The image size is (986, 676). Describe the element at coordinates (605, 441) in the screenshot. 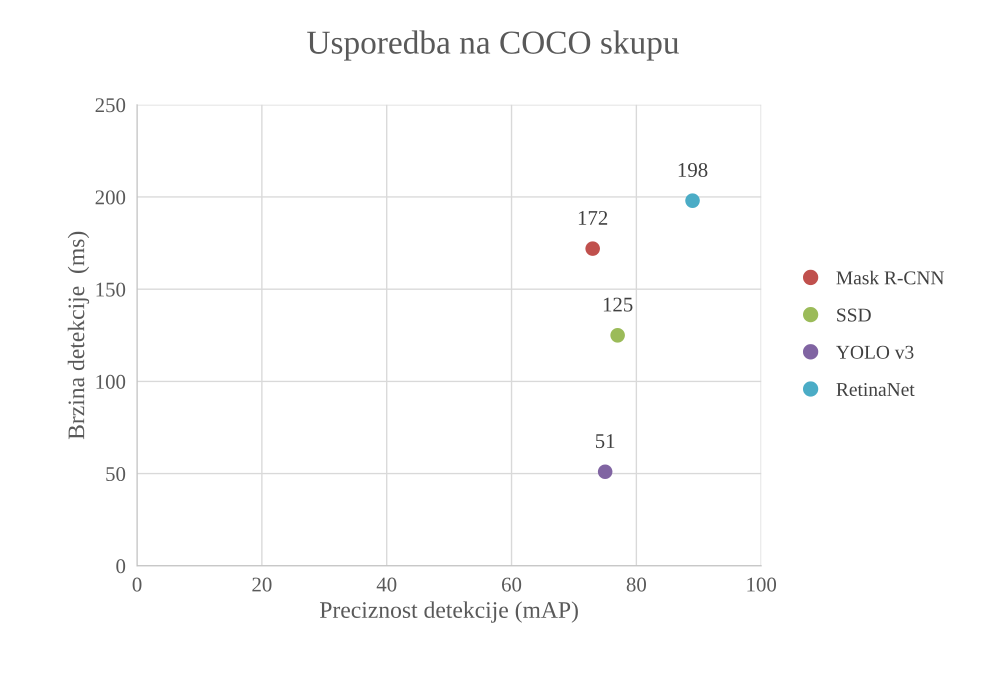

I see `data-label: 51` at that location.